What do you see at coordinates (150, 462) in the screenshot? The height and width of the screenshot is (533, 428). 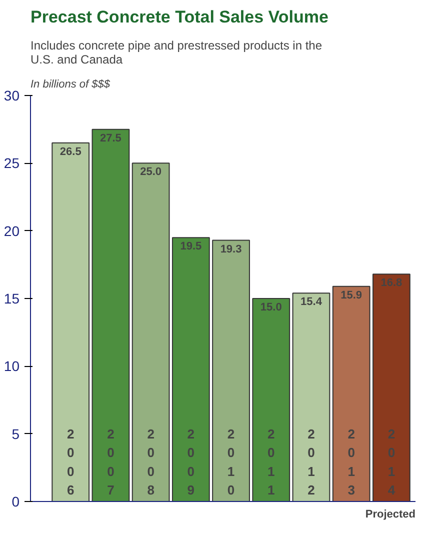 I see `x-tick-label: 2008` at bounding box center [150, 462].